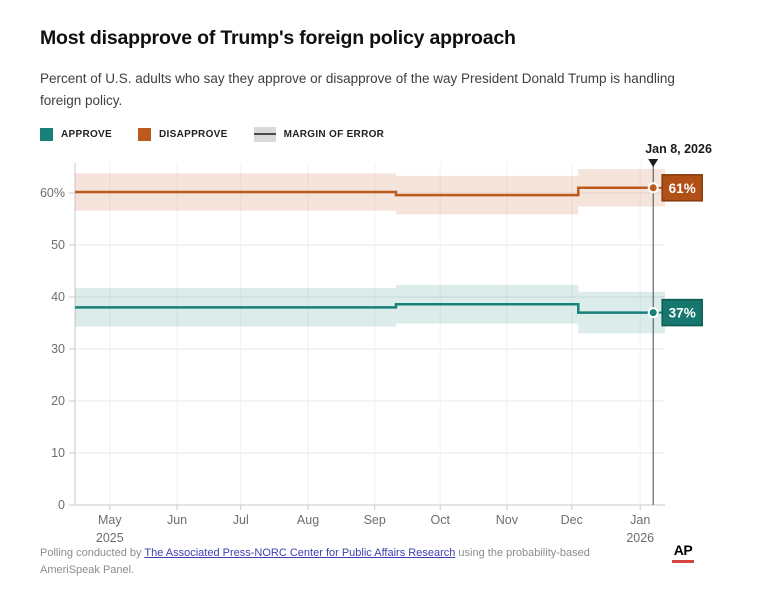 This screenshot has height=597, width=769. What do you see at coordinates (193, 134) in the screenshot?
I see `legend-label-disapprove: DISAPPROVE` at bounding box center [193, 134].